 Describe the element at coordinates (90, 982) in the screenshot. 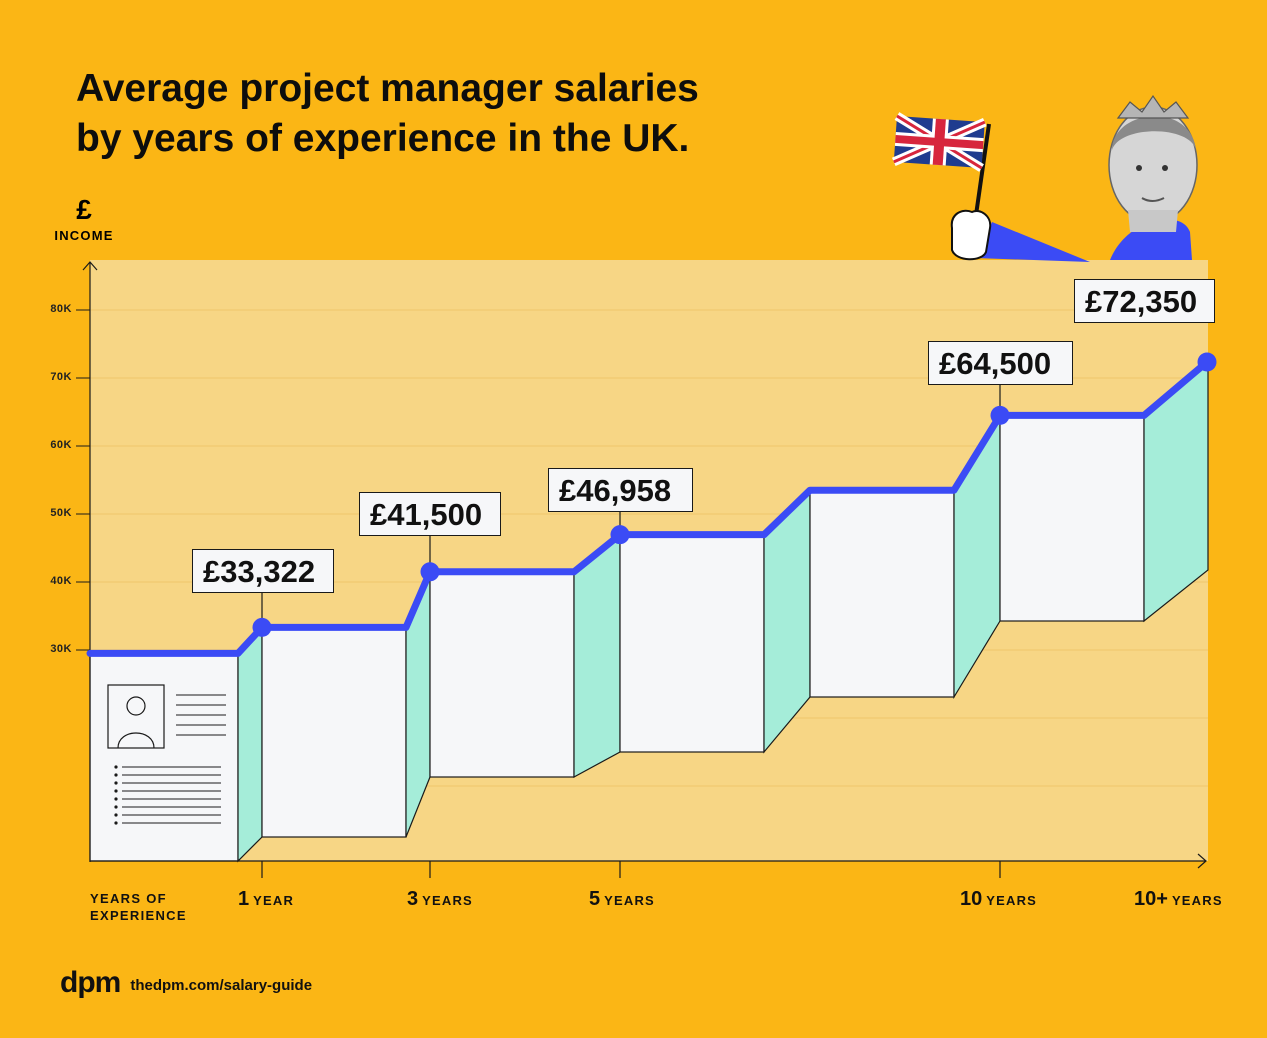

I see `dpm-logo: dpm` at that location.